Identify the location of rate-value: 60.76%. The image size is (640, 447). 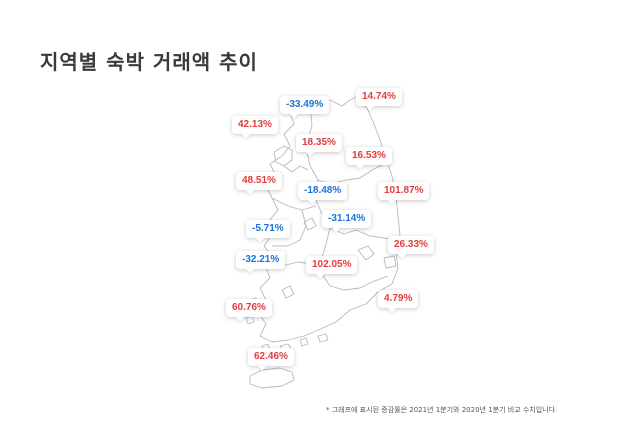
(249, 307).